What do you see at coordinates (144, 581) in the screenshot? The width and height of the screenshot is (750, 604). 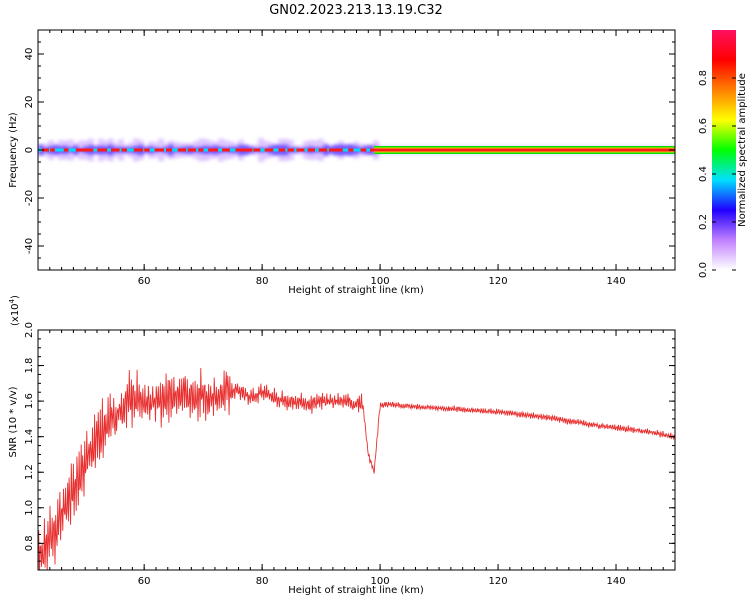 I see `snr-xtick-label: 60` at bounding box center [144, 581].